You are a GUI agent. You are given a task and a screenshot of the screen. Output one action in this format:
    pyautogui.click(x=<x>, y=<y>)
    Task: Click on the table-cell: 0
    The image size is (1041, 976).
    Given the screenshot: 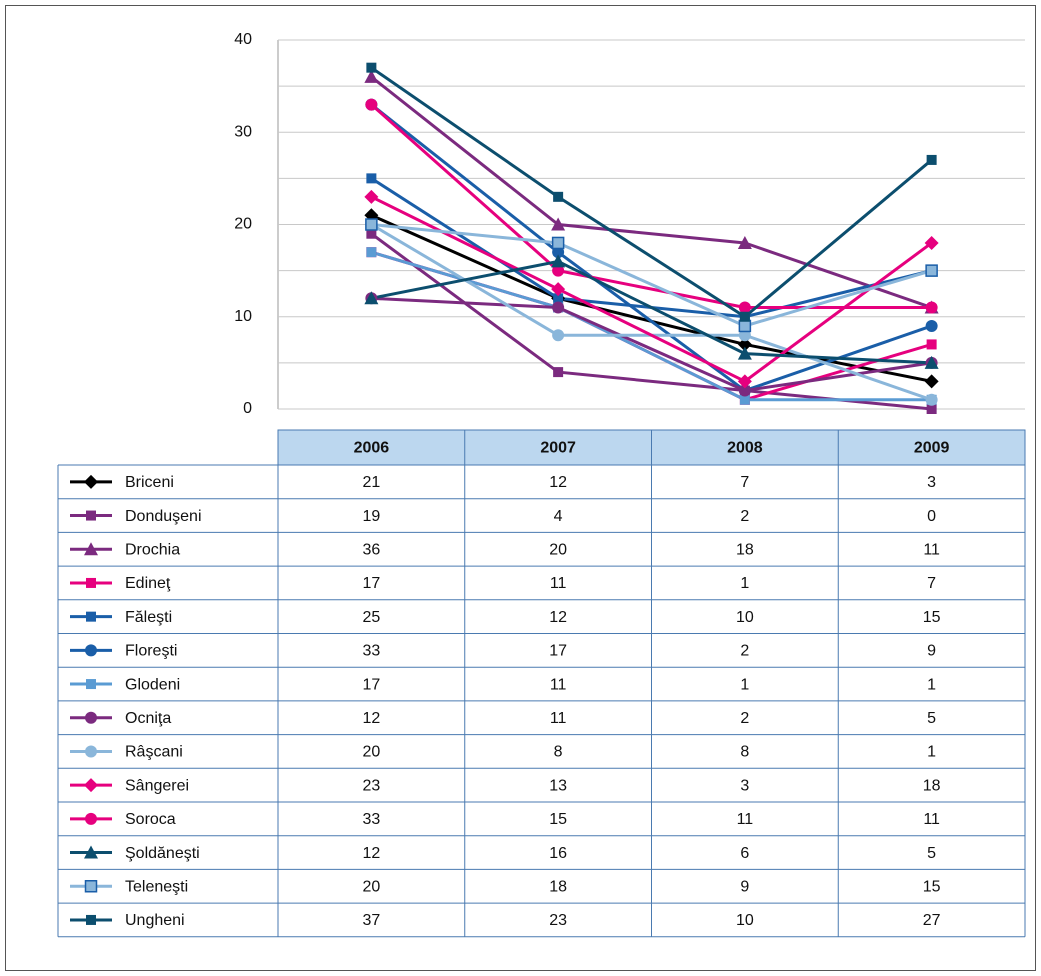 What is the action you would take?
    pyautogui.click(x=931, y=516)
    